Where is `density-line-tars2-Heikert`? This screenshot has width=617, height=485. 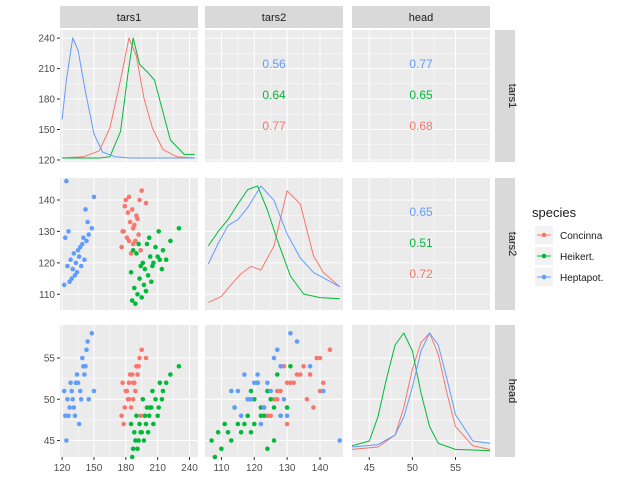
density-line-tars2-Heikert is located at coordinates (273, 242).